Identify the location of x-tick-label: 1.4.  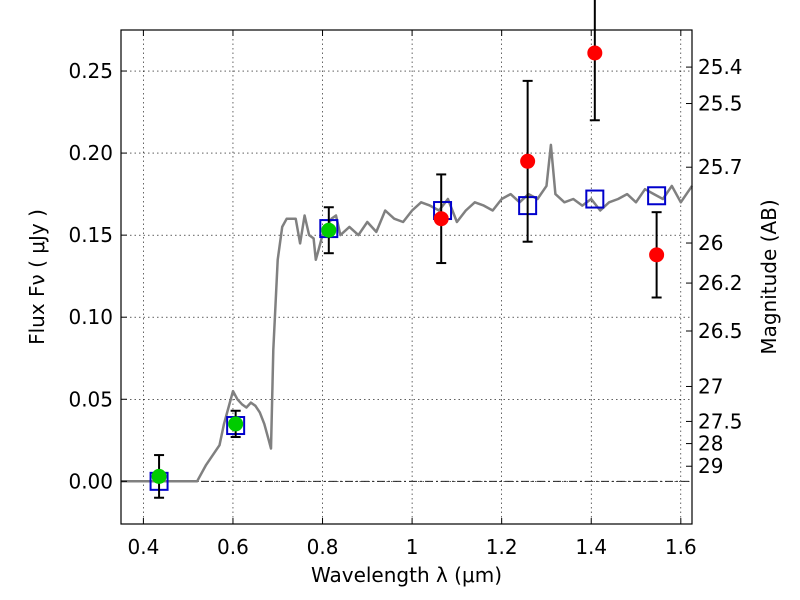
(591, 547).